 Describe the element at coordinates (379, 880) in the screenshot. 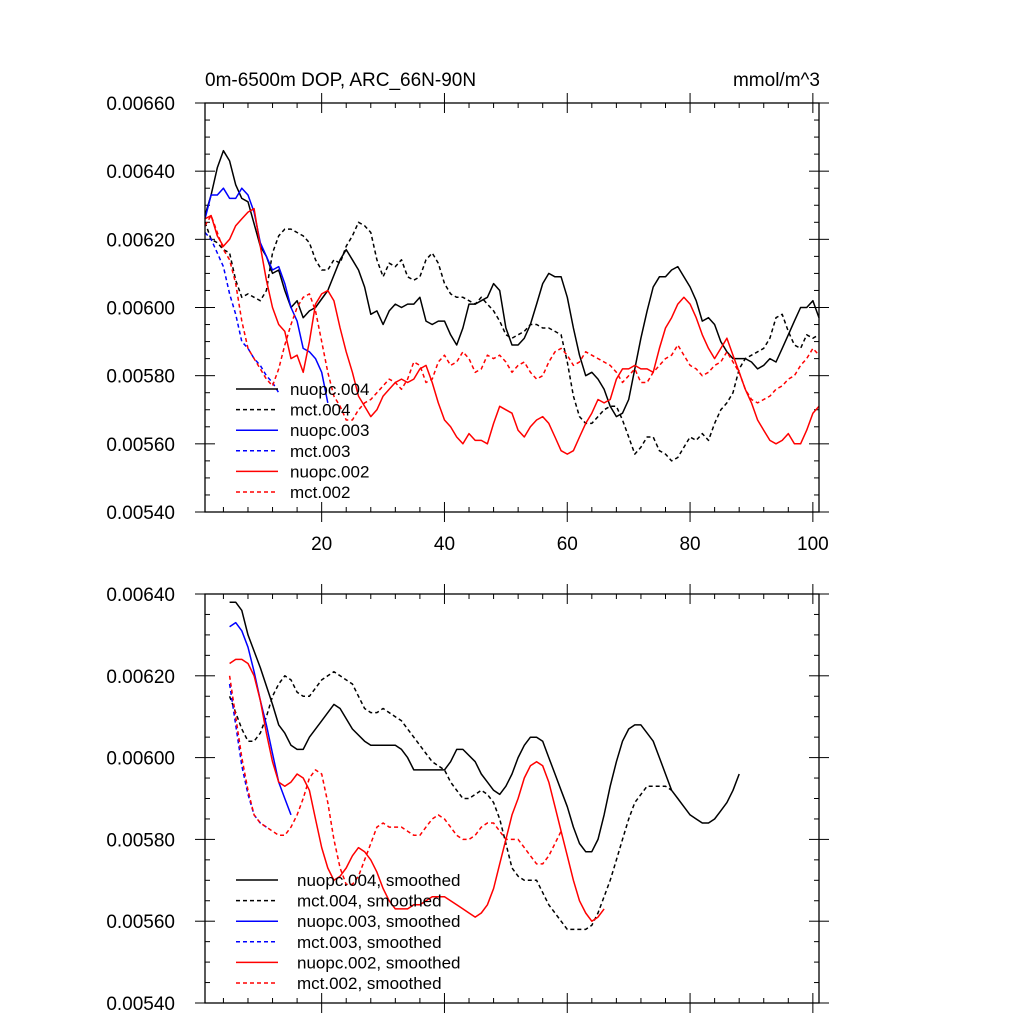

I see `legend-label: nuopc.004, smoothed` at that location.